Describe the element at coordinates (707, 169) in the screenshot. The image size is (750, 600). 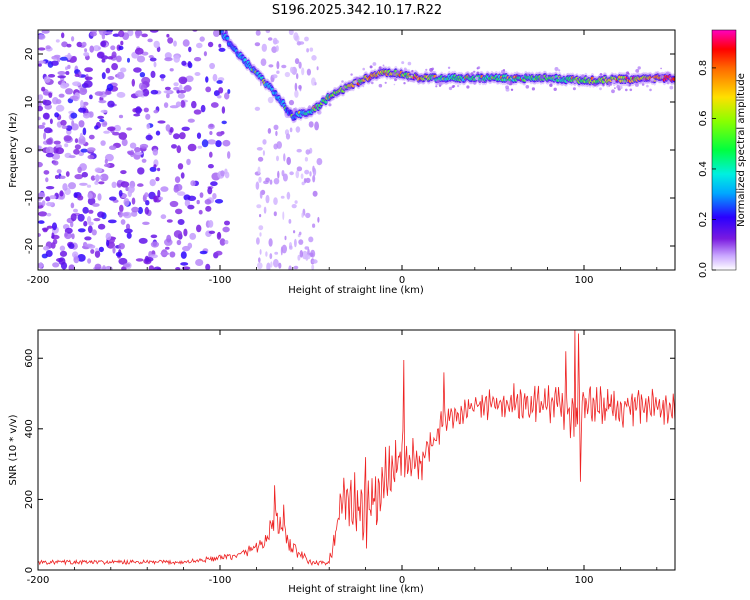
I see `colorbar-ticks: 0.0 0.2 0.4 0.6 0.8` at that location.